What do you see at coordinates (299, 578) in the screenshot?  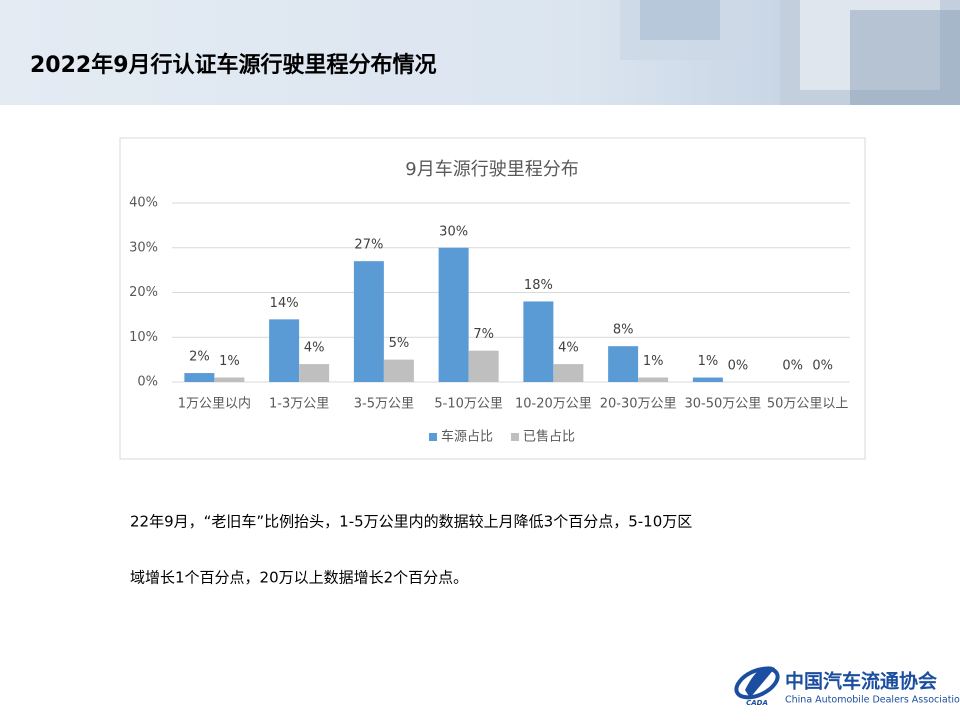 I see `paragraph-line: 域增长1个百分点，20万以上数据增长2个百分点。` at bounding box center [299, 578].